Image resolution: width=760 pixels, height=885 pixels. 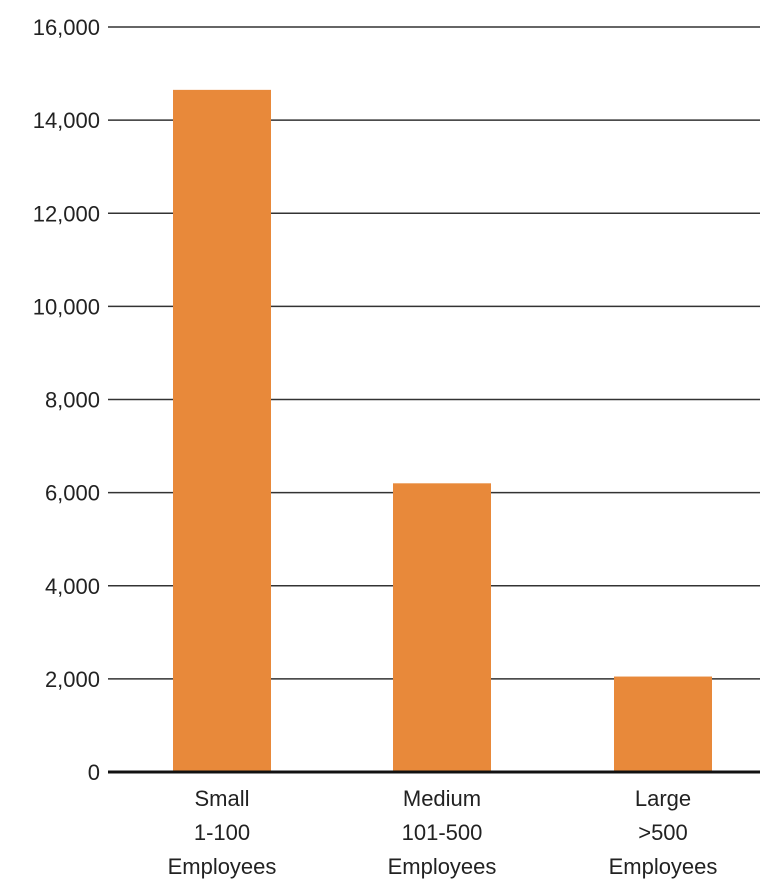 I want to click on y-tick-label: 0, so click(x=94, y=772).